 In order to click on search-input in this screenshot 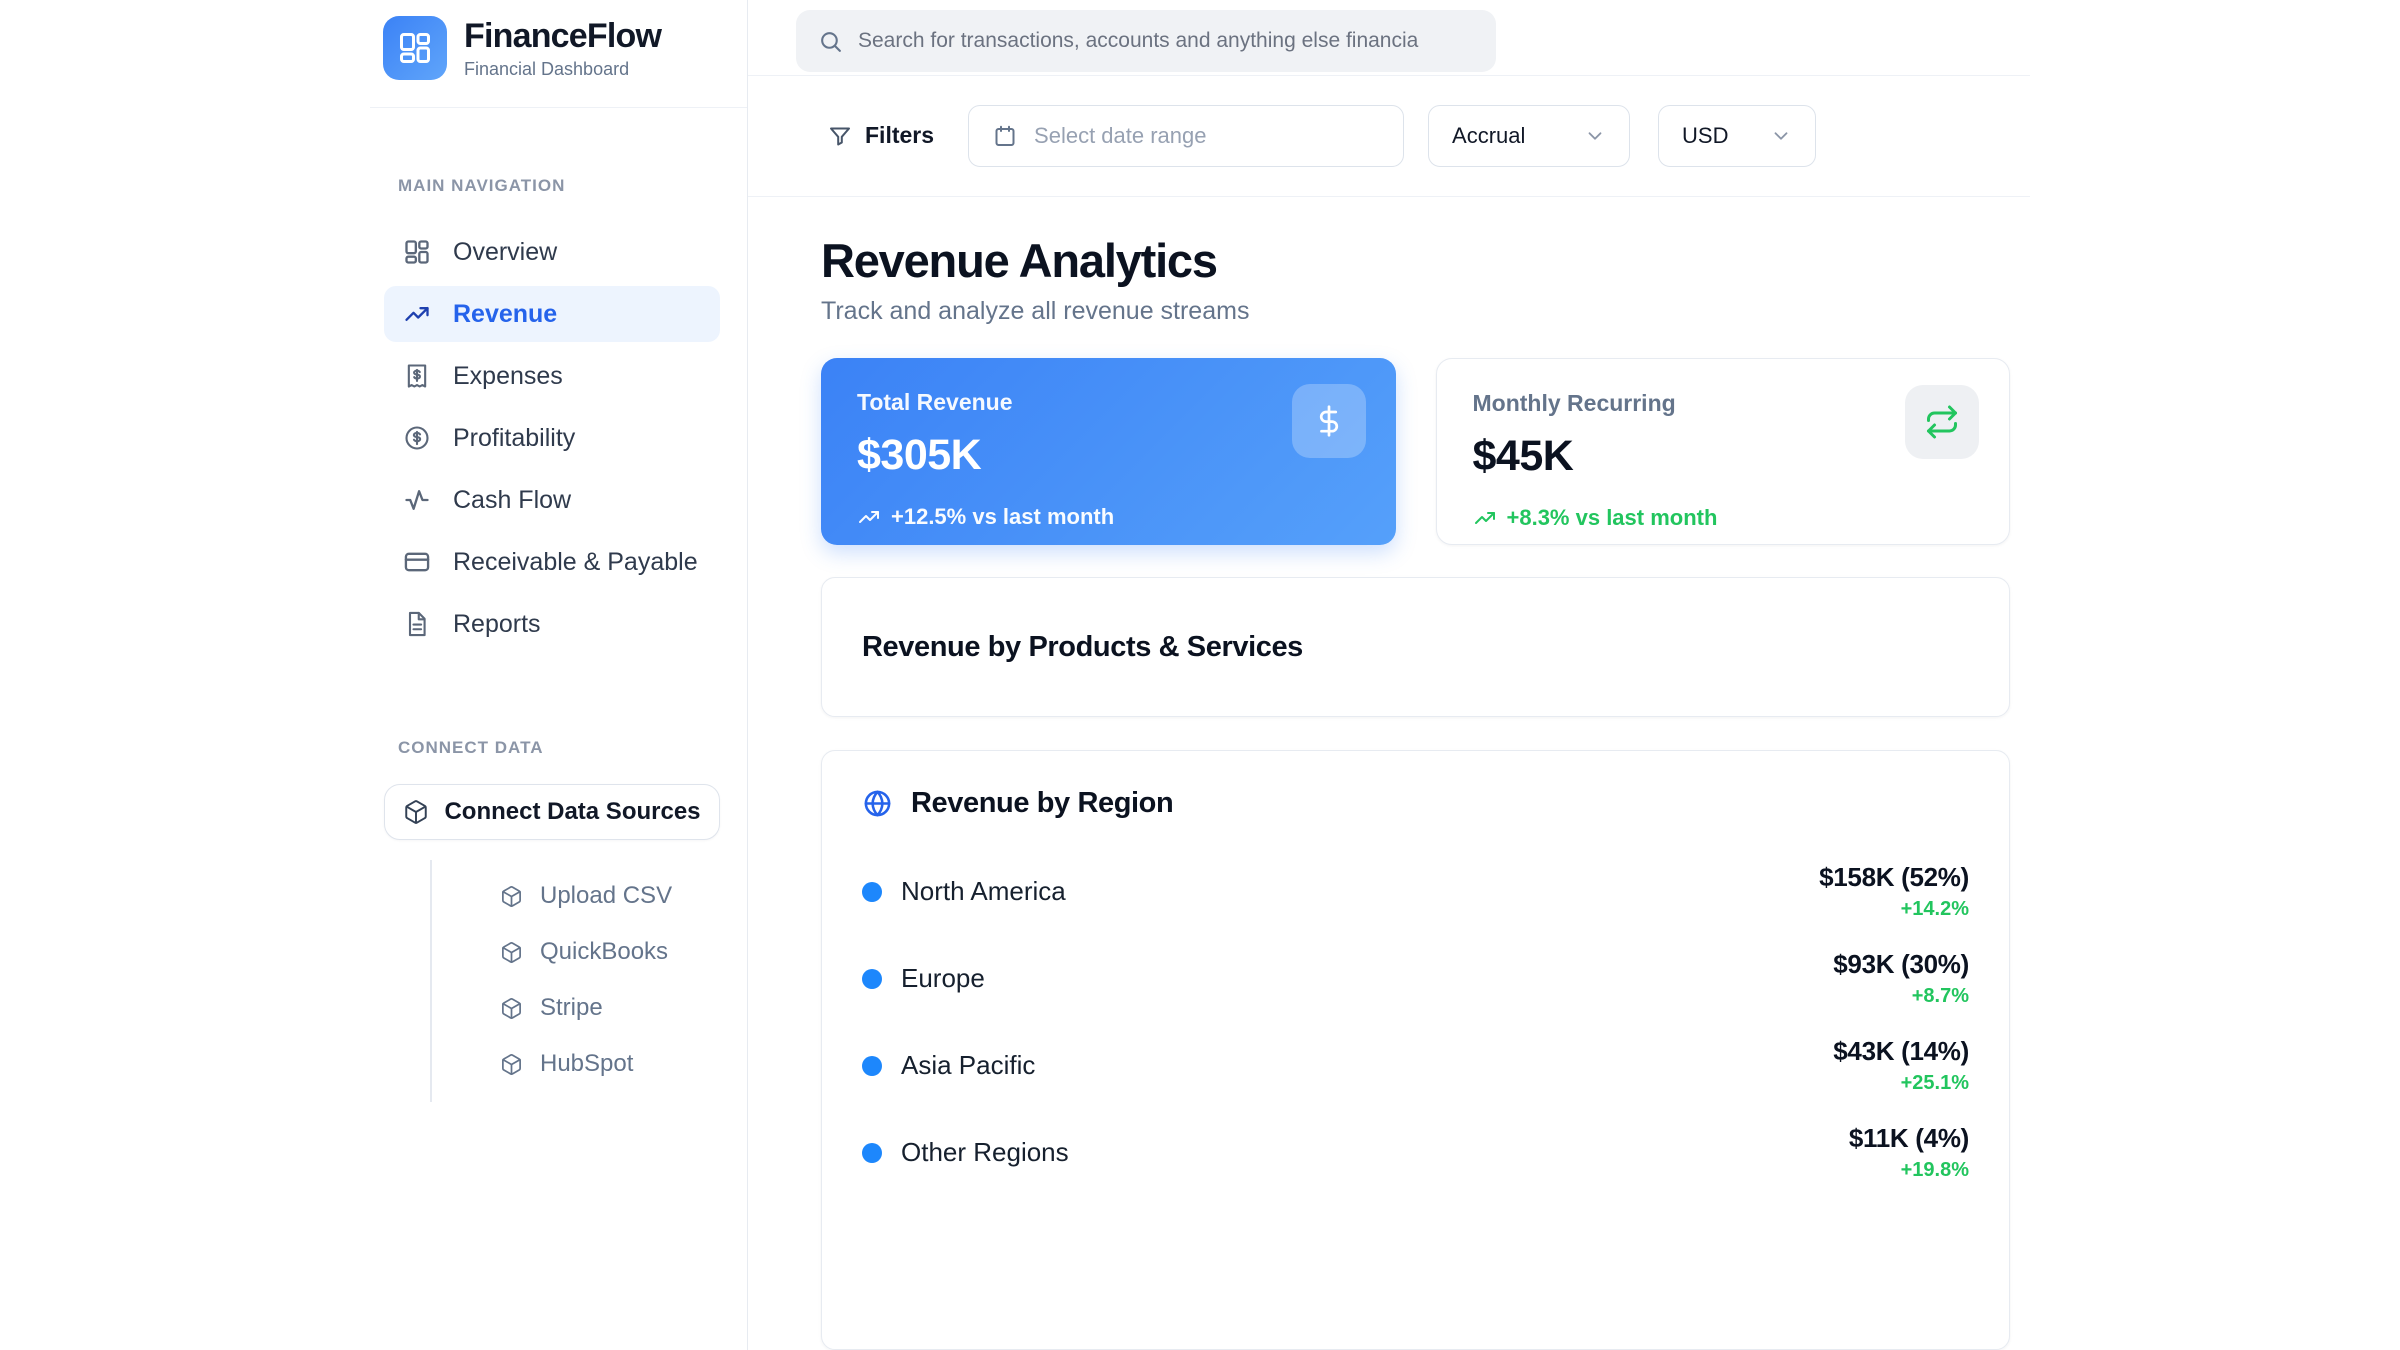, I will do `click(1166, 41)`.